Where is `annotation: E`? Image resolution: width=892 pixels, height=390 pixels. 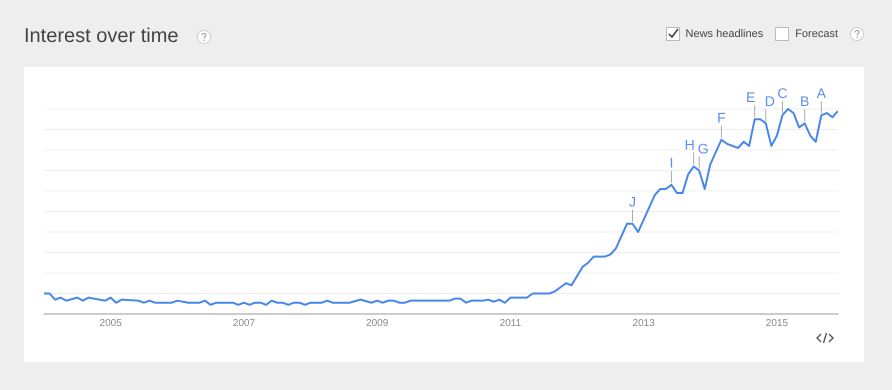
annotation: E is located at coordinates (751, 97).